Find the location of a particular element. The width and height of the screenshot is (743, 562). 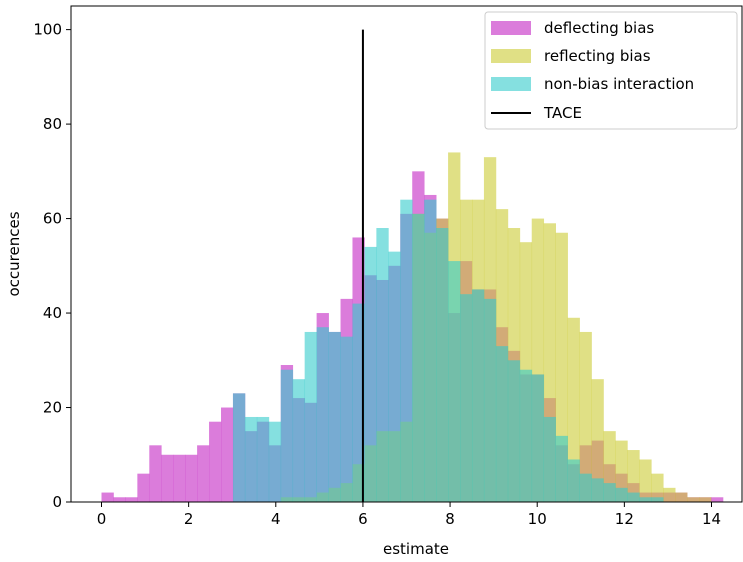

y-tick-label: 100 is located at coordinates (47, 30).